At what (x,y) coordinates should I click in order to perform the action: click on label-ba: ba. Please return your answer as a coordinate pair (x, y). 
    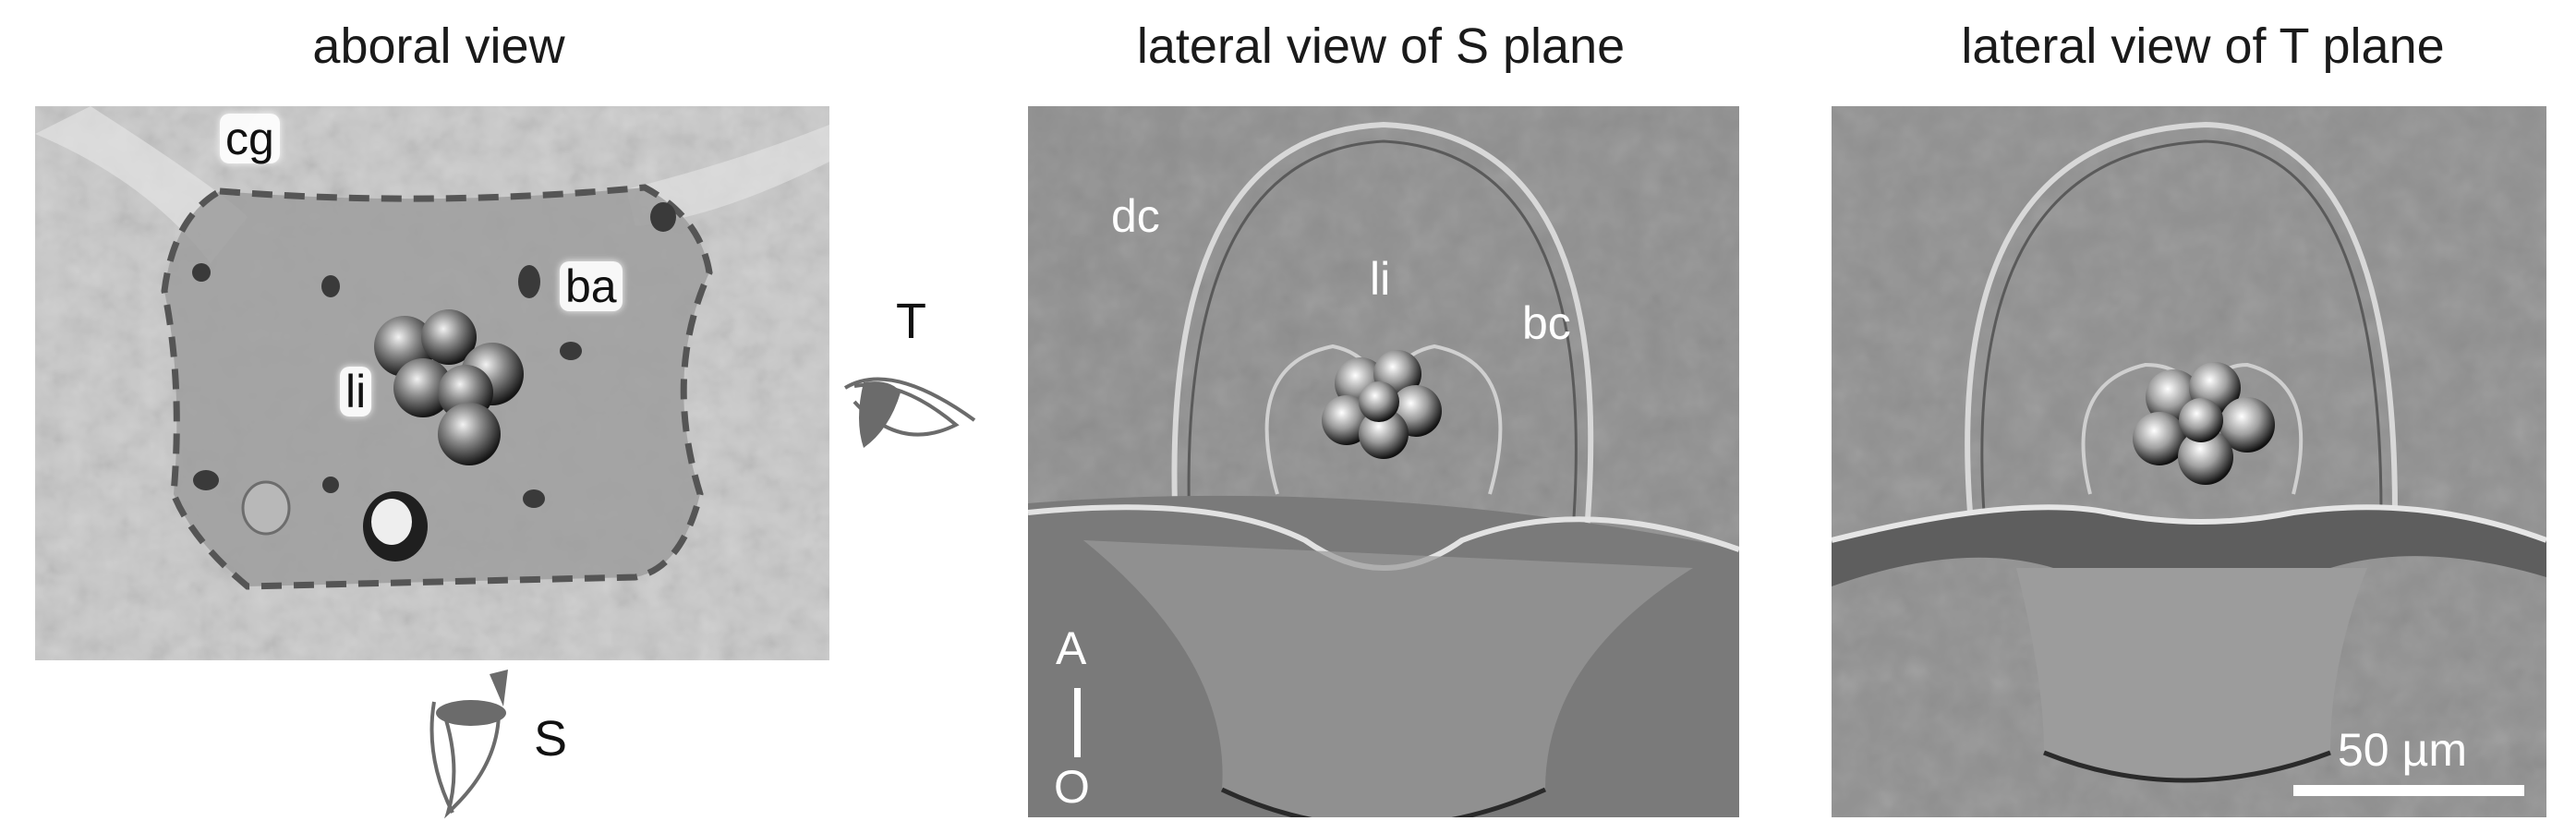
    Looking at the image, I should click on (591, 286).